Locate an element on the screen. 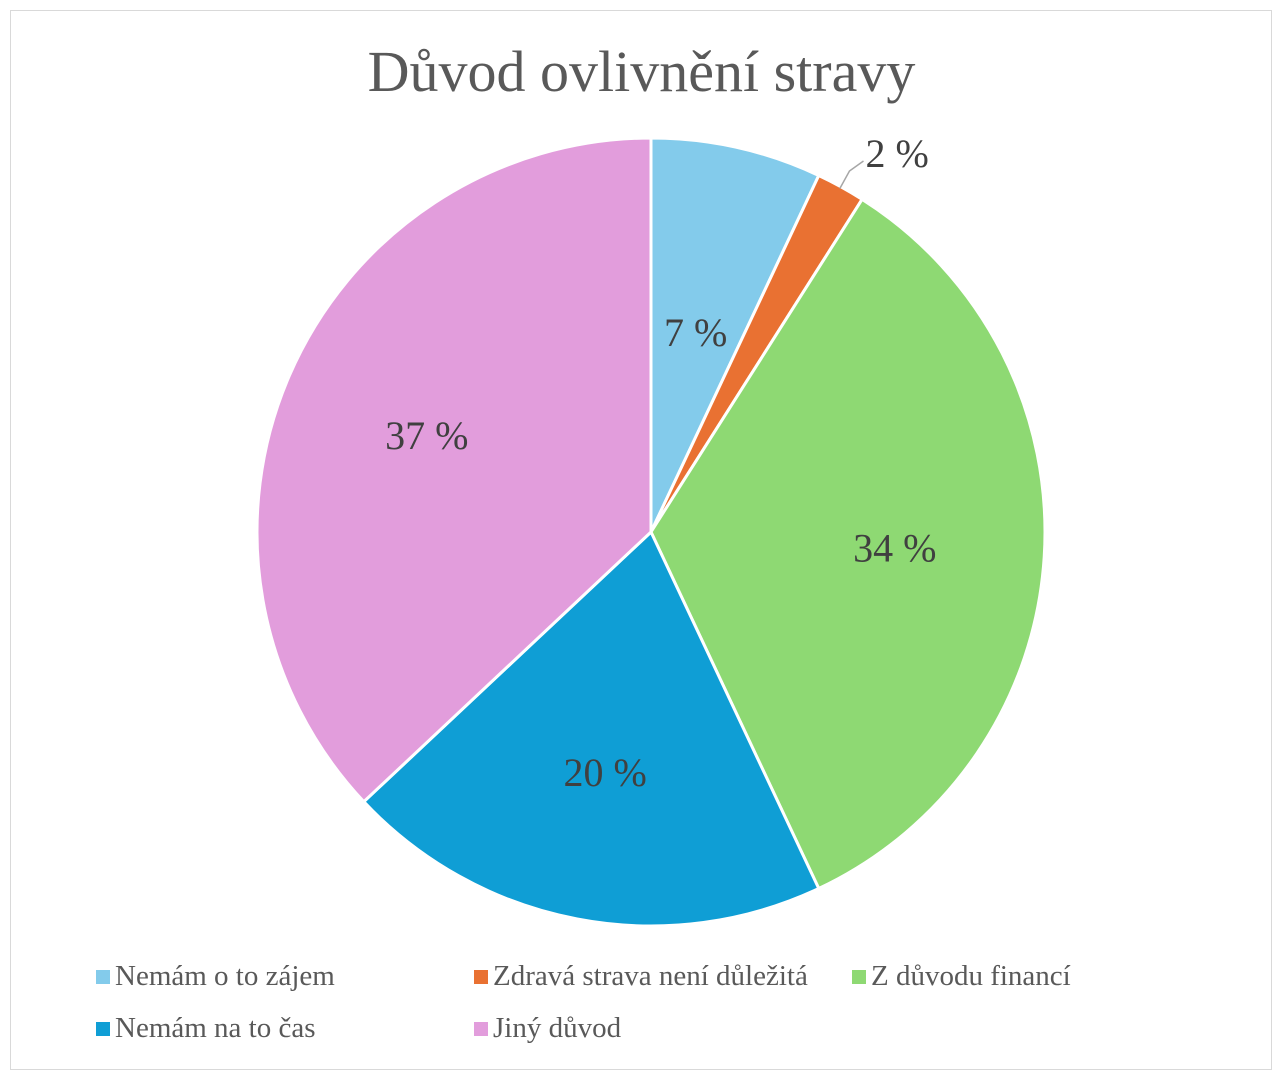 The image size is (1283, 1070). legend-item-nemam-na-to-cas: Nemám na to čas is located at coordinates (206, 1028).